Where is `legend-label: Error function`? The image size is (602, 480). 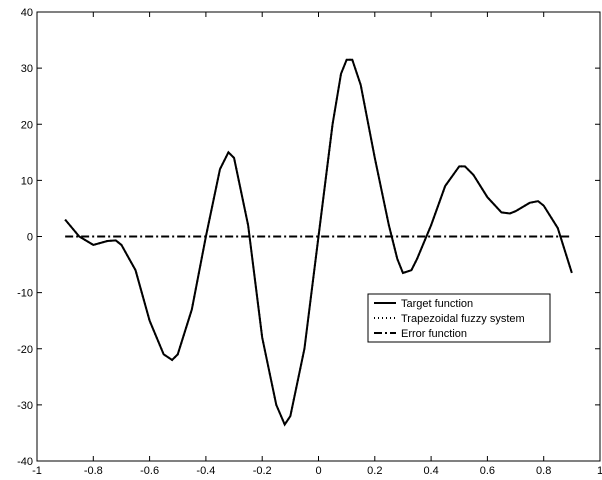 legend-label: Error function is located at coordinates (434, 334).